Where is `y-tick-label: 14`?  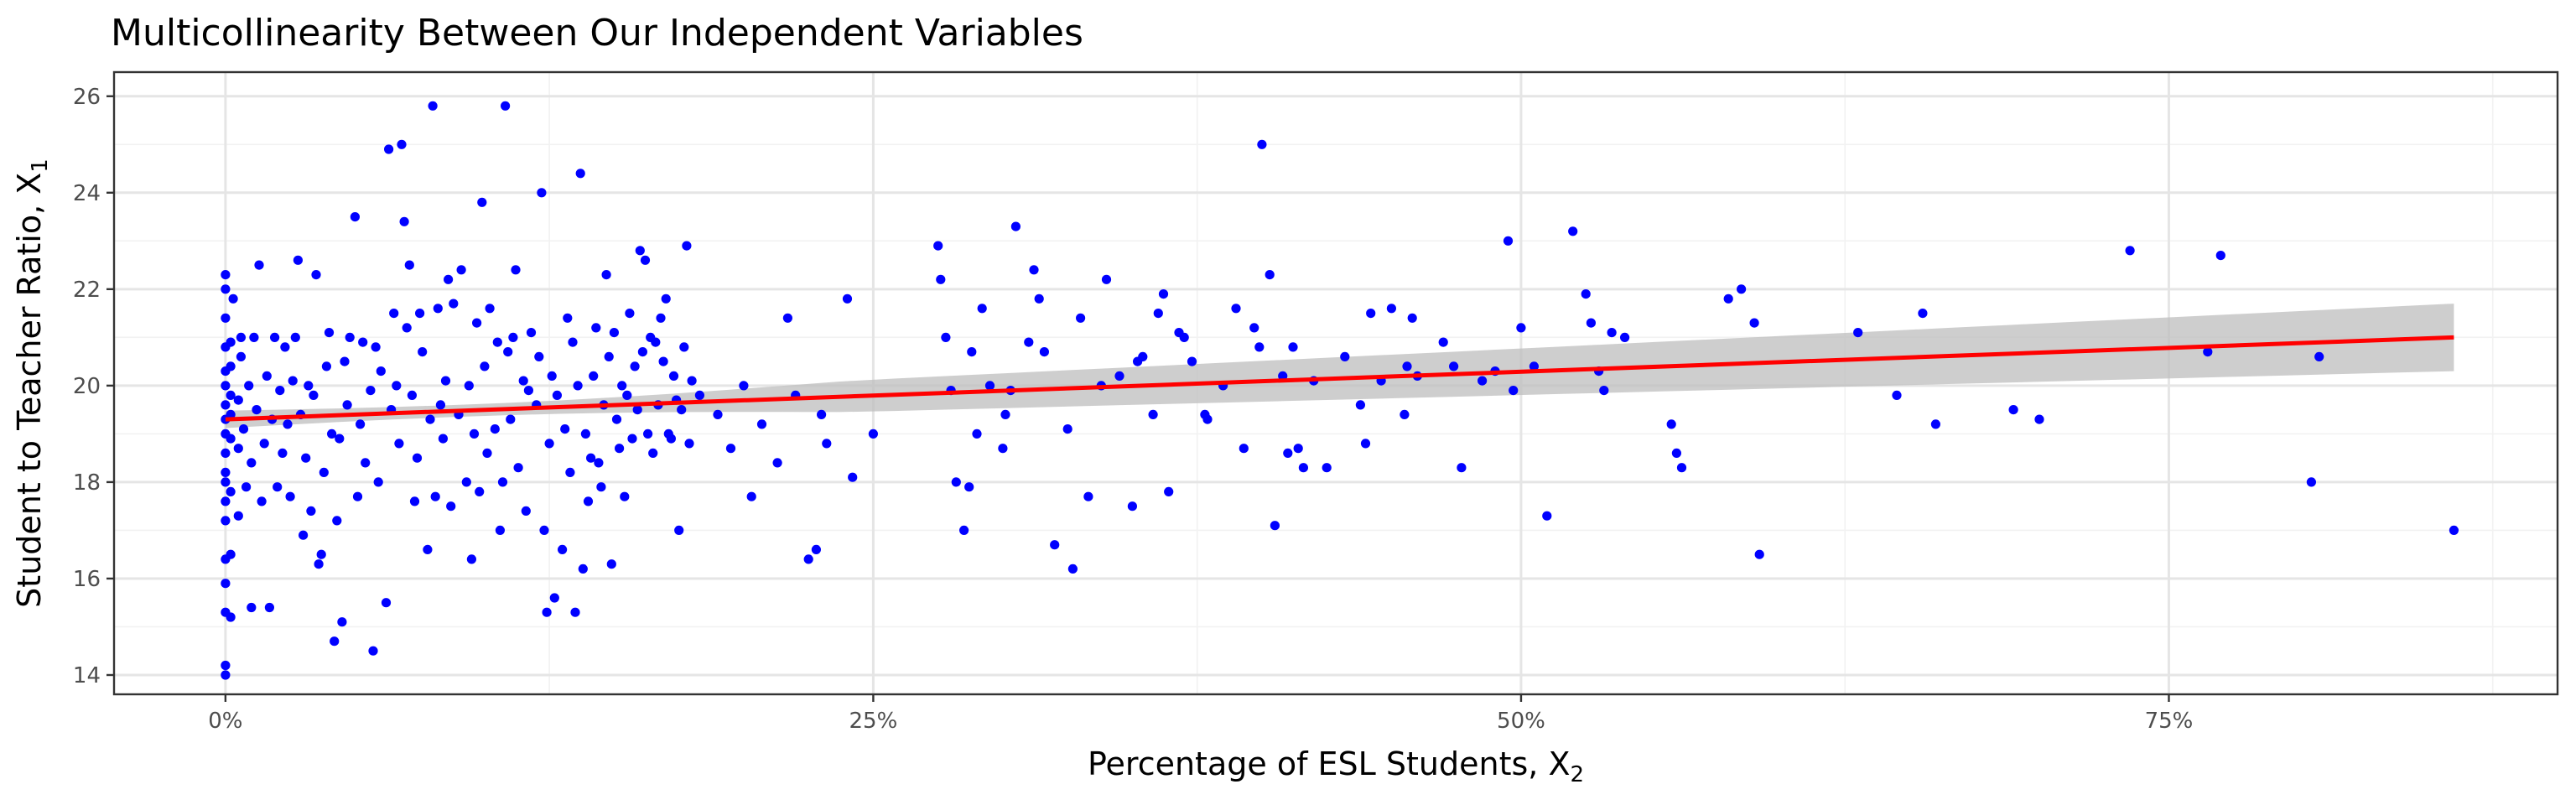 y-tick-label: 14 is located at coordinates (87, 675).